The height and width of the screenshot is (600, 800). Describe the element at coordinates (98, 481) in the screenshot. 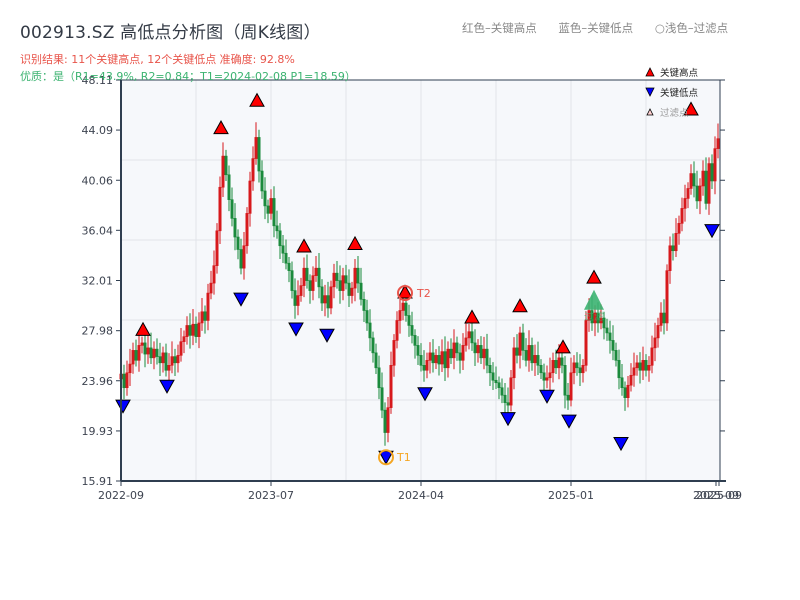

I see `y-tick-label: 15.91` at that location.